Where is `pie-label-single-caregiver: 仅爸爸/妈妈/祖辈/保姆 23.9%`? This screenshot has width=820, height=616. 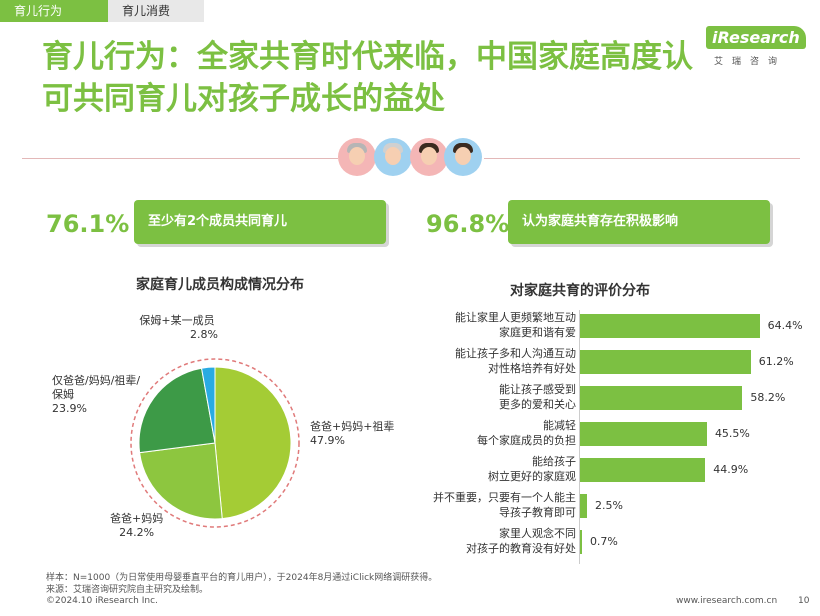
pie-label-single-caregiver: 仅爸爸/妈妈/祖辈/保姆 23.9% is located at coordinates (96, 394).